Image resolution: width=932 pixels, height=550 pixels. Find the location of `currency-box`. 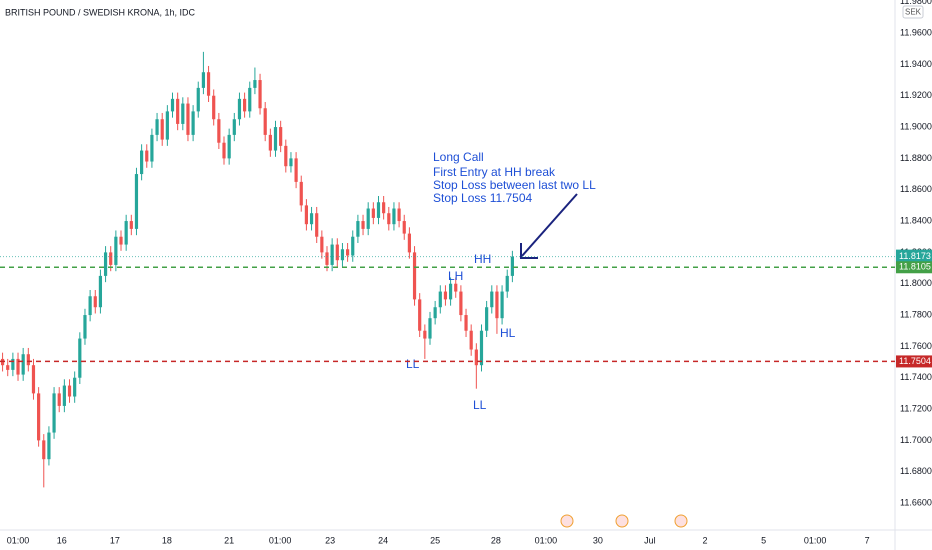

currency-box is located at coordinates (913, 12).